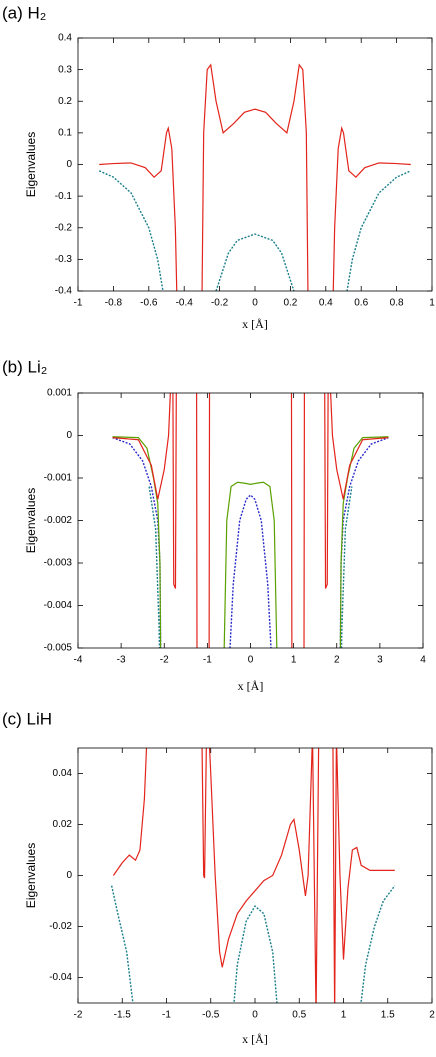  Describe the element at coordinates (24, 366) in the screenshot. I see `panel-title: (b) Li₂` at that location.